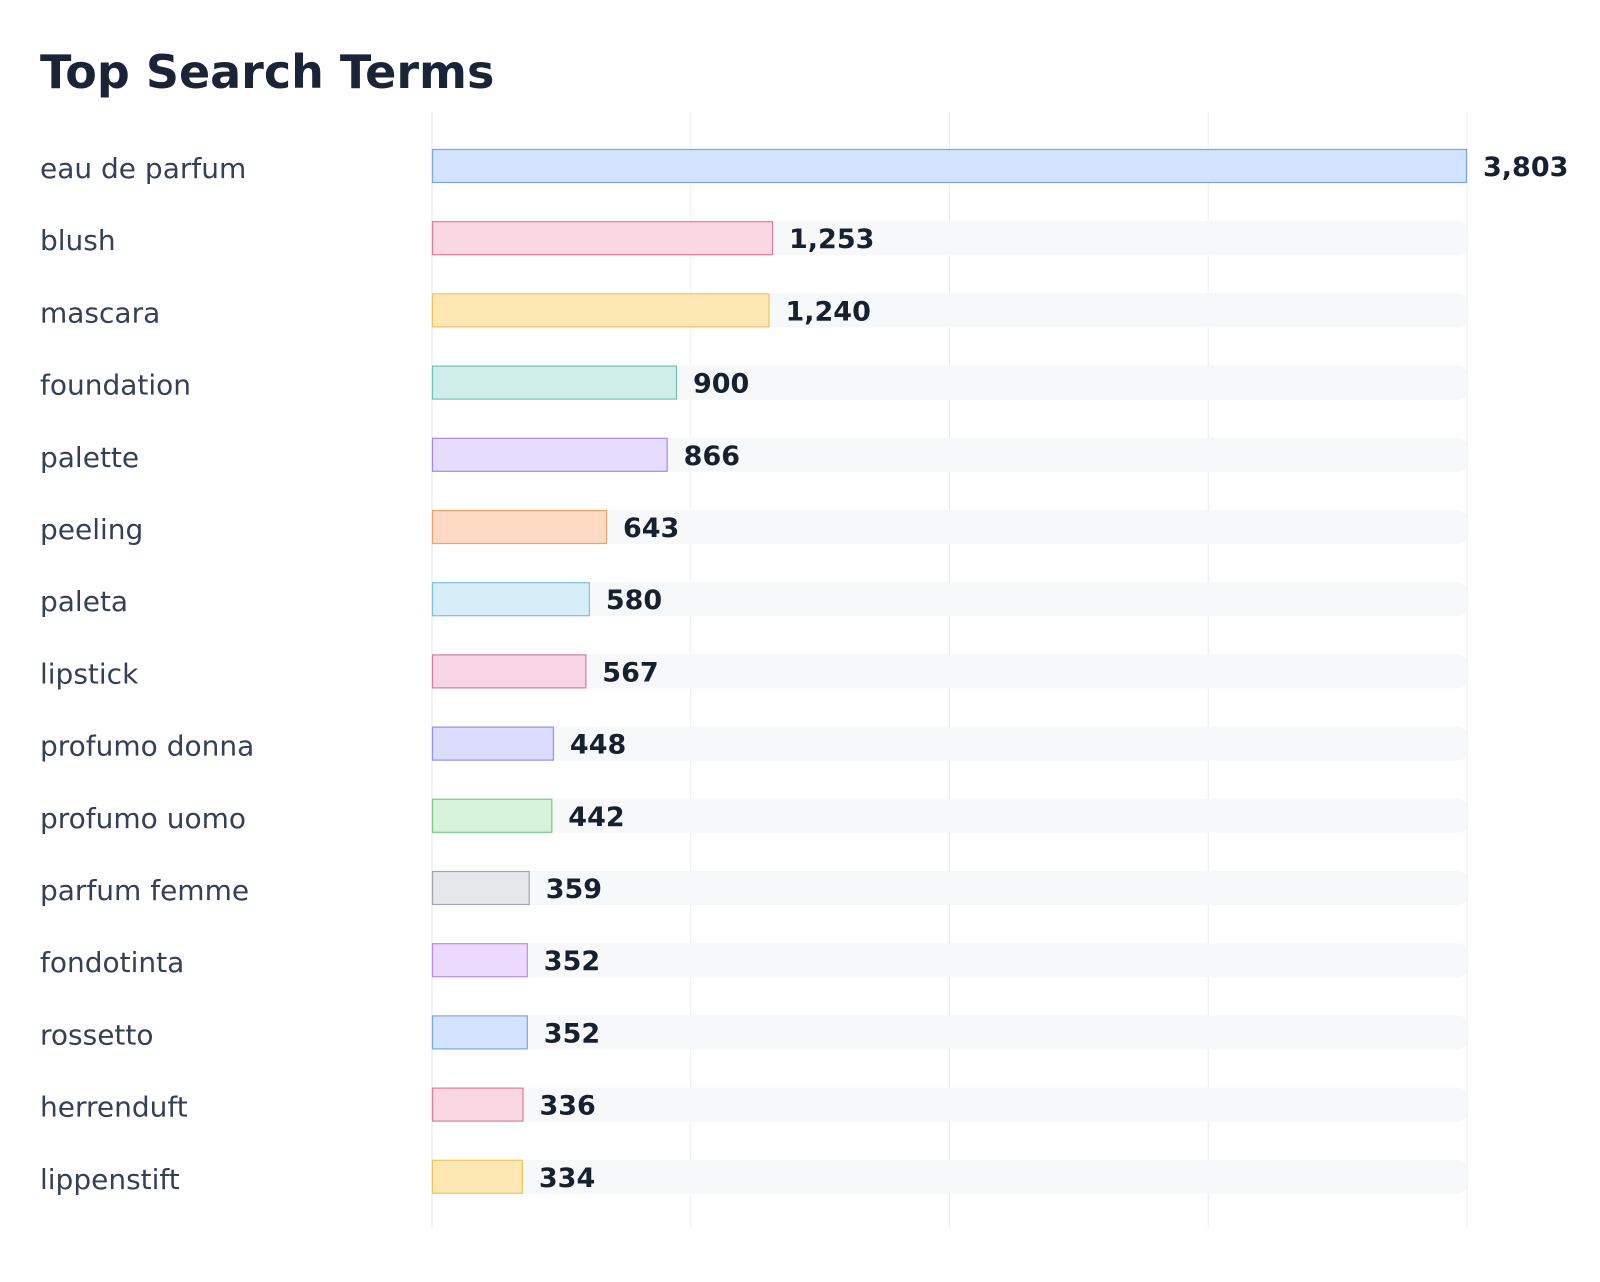  What do you see at coordinates (143, 818) in the screenshot?
I see `category-label: profumo uomo` at bounding box center [143, 818].